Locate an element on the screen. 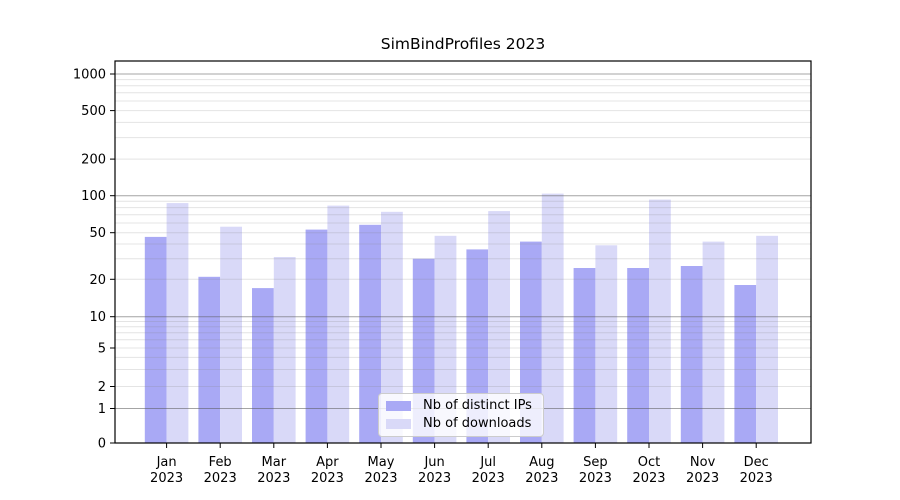 The width and height of the screenshot is (900, 500). bar-nov-downloads is located at coordinates (713, 342).